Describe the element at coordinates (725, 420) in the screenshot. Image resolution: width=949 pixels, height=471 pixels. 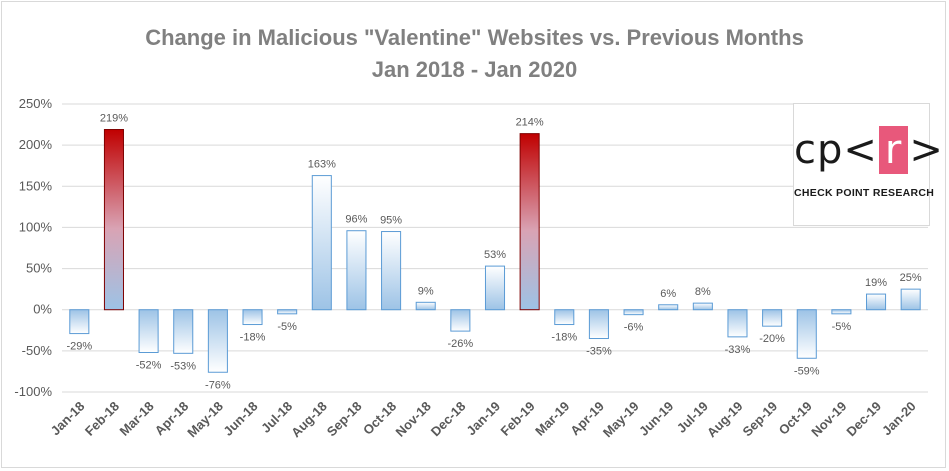
I see `x-tick-label: Aug-19` at that location.